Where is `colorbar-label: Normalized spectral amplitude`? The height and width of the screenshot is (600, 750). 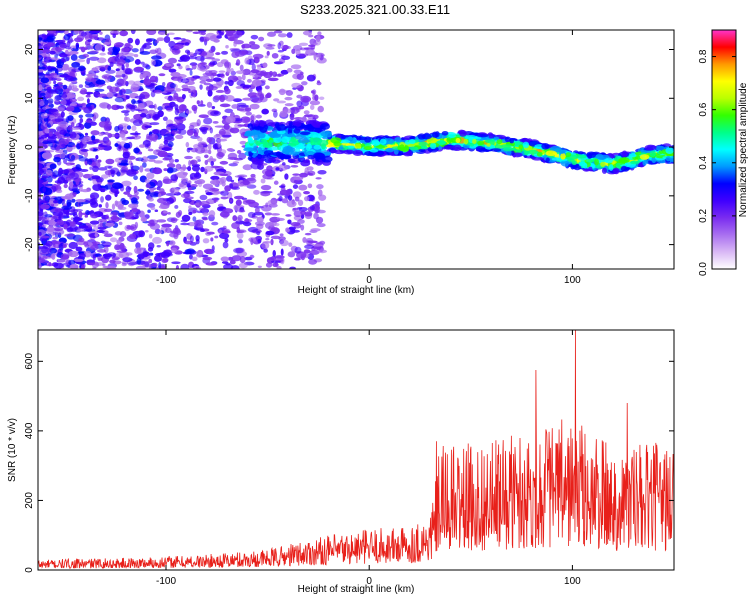
colorbar-label: Normalized spectral amplitude is located at coordinates (743, 149).